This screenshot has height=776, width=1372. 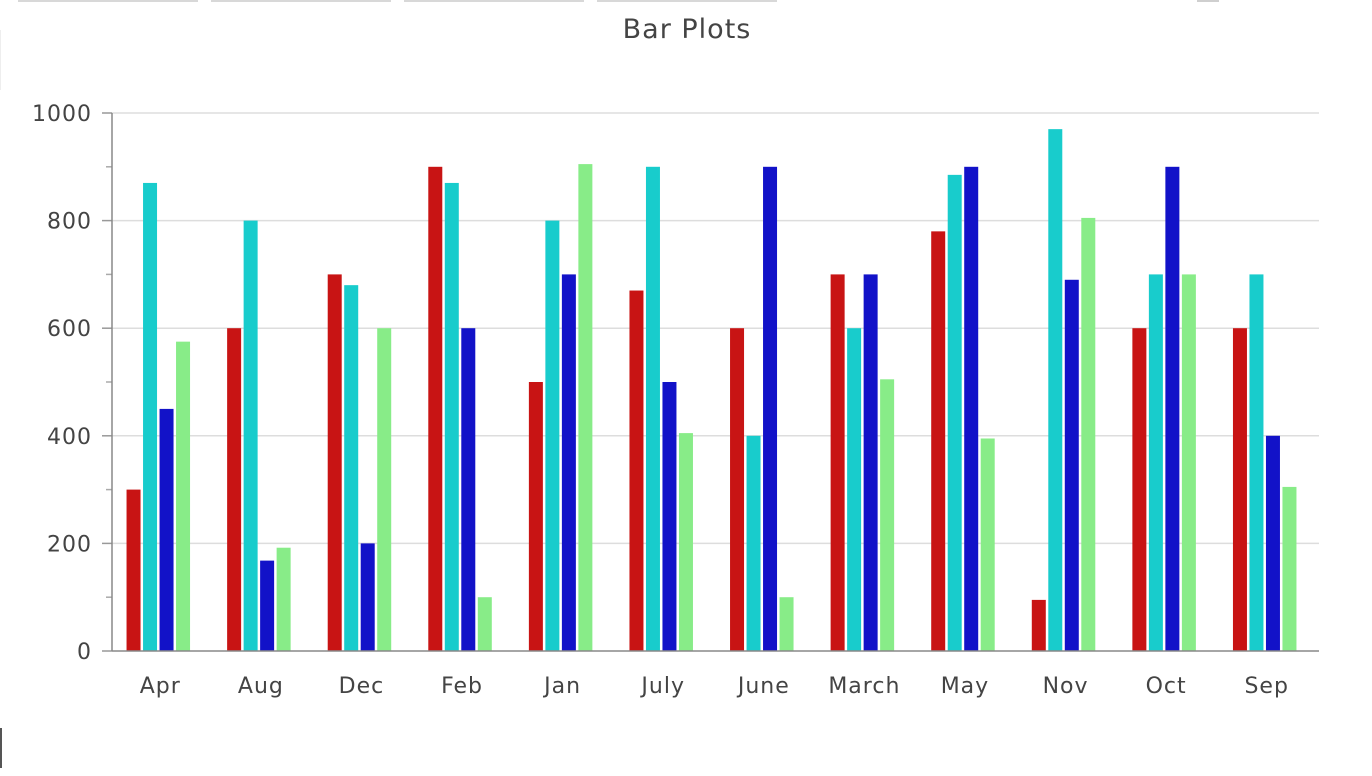 I want to click on tab-strip, so click(x=686, y=2).